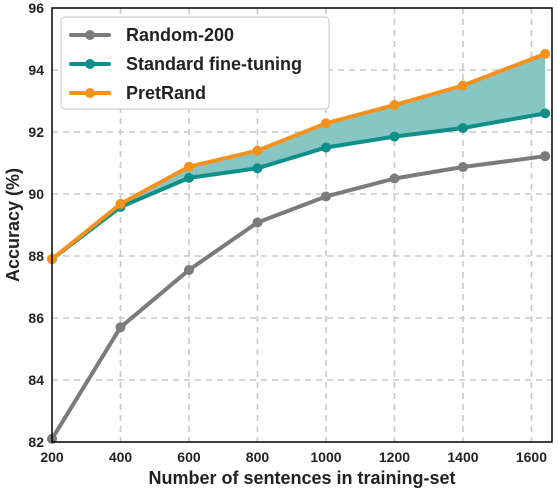 Image resolution: width=559 pixels, height=489 pixels. Describe the element at coordinates (301, 478) in the screenshot. I see `x-axis-title: Number of sentences in training-set` at that location.